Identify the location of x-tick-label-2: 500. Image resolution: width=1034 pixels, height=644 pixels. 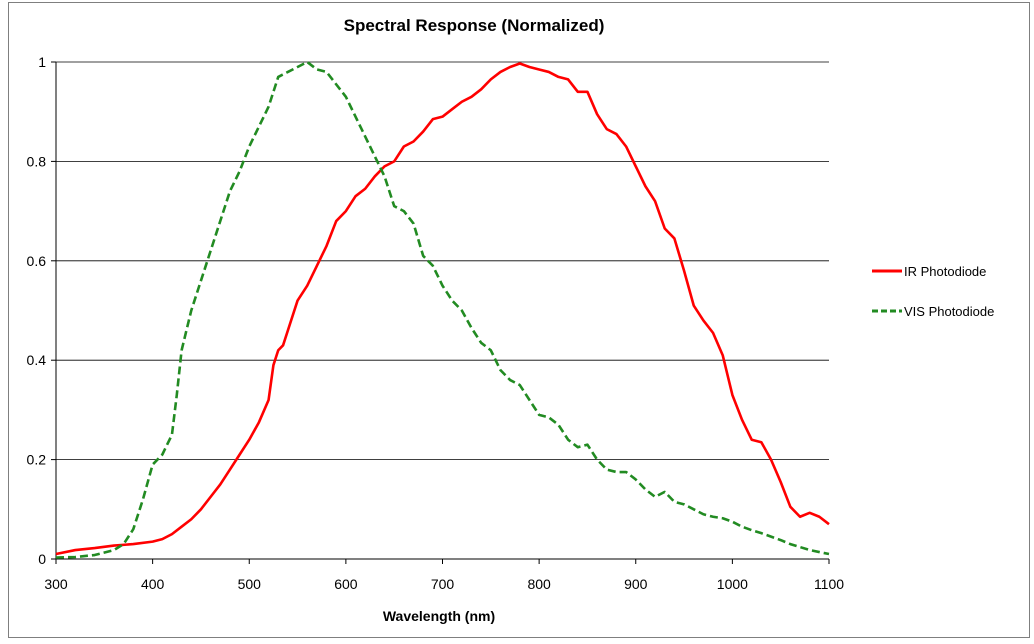
(250, 584).